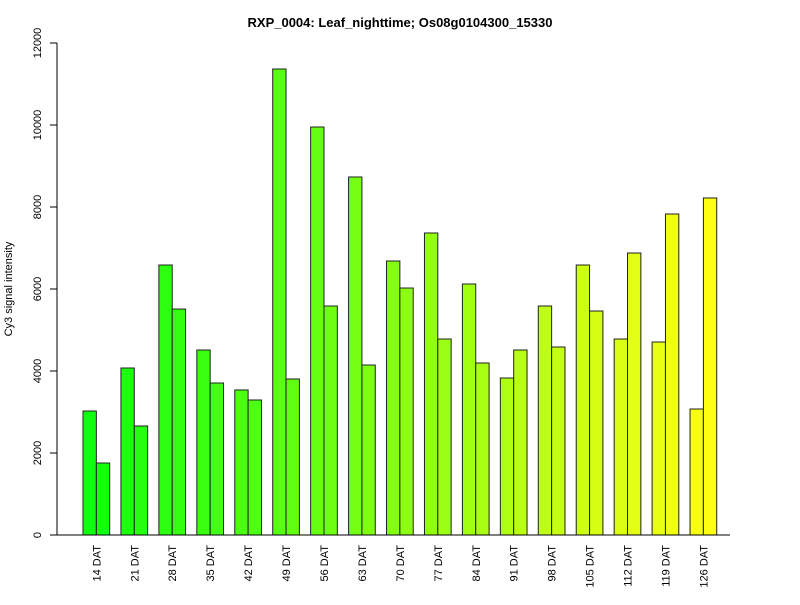 The height and width of the screenshot is (605, 800). Describe the element at coordinates (634, 394) in the screenshot. I see `bar-112-dat-rep2` at that location.